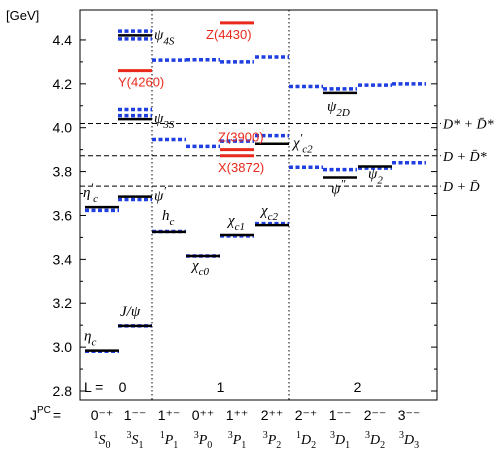 The width and height of the screenshot is (498, 454). Describe the element at coordinates (409, 440) in the screenshot. I see `spectroscopic-label: 3D3` at that location.